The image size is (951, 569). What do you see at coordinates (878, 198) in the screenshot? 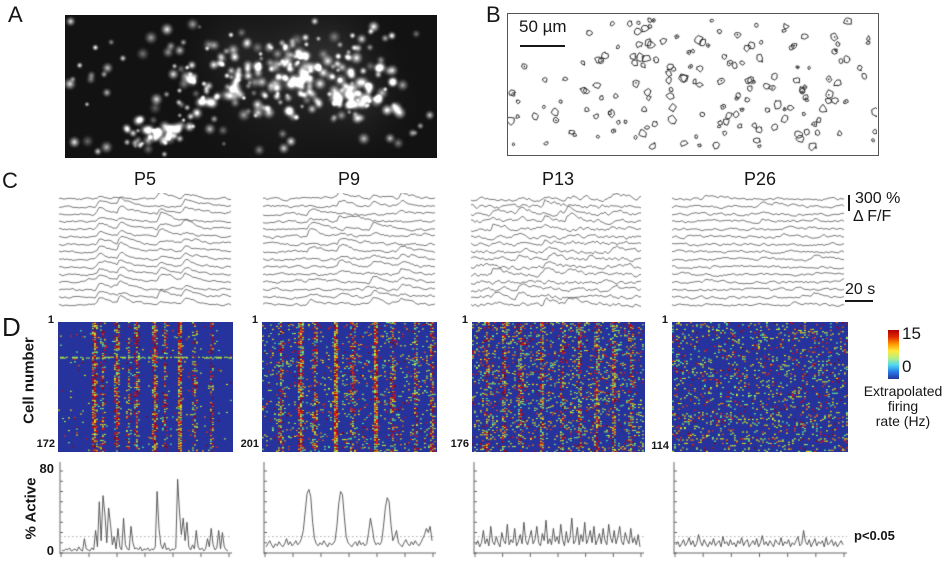
I see `amplitude-scale-label: 300 %` at bounding box center [878, 198].